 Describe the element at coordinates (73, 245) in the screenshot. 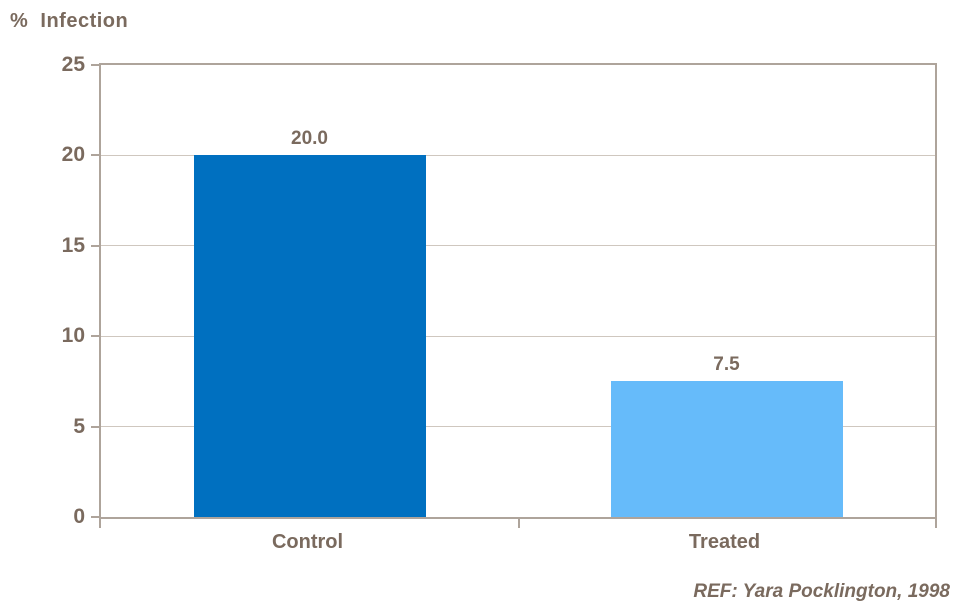

I see `y-axis-label-15: 15` at that location.